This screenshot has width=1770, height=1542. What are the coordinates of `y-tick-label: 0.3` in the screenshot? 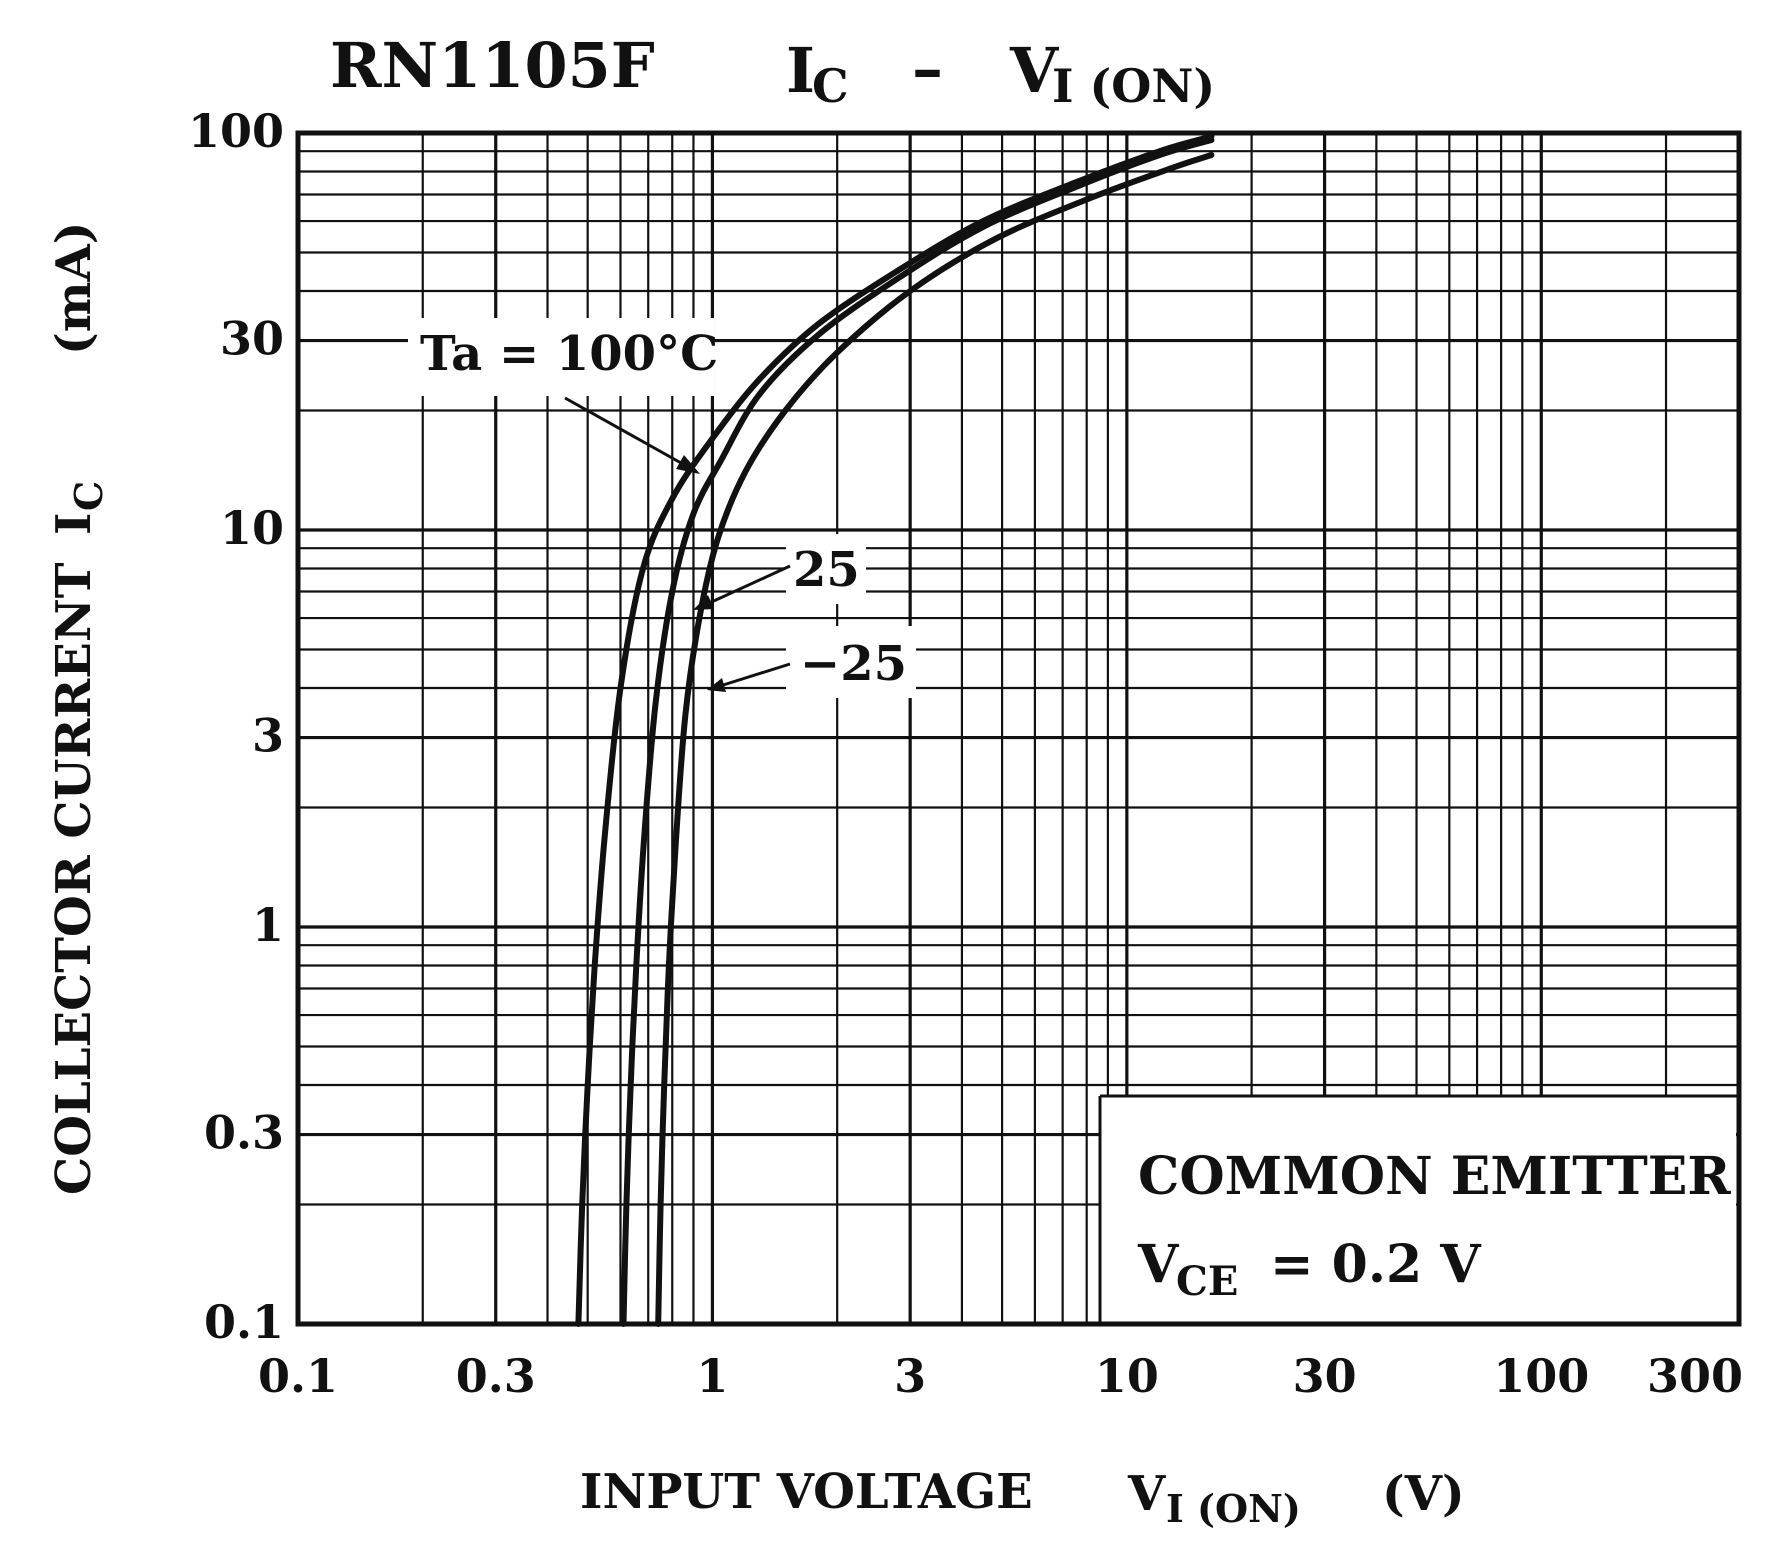 It's located at (244, 1133).